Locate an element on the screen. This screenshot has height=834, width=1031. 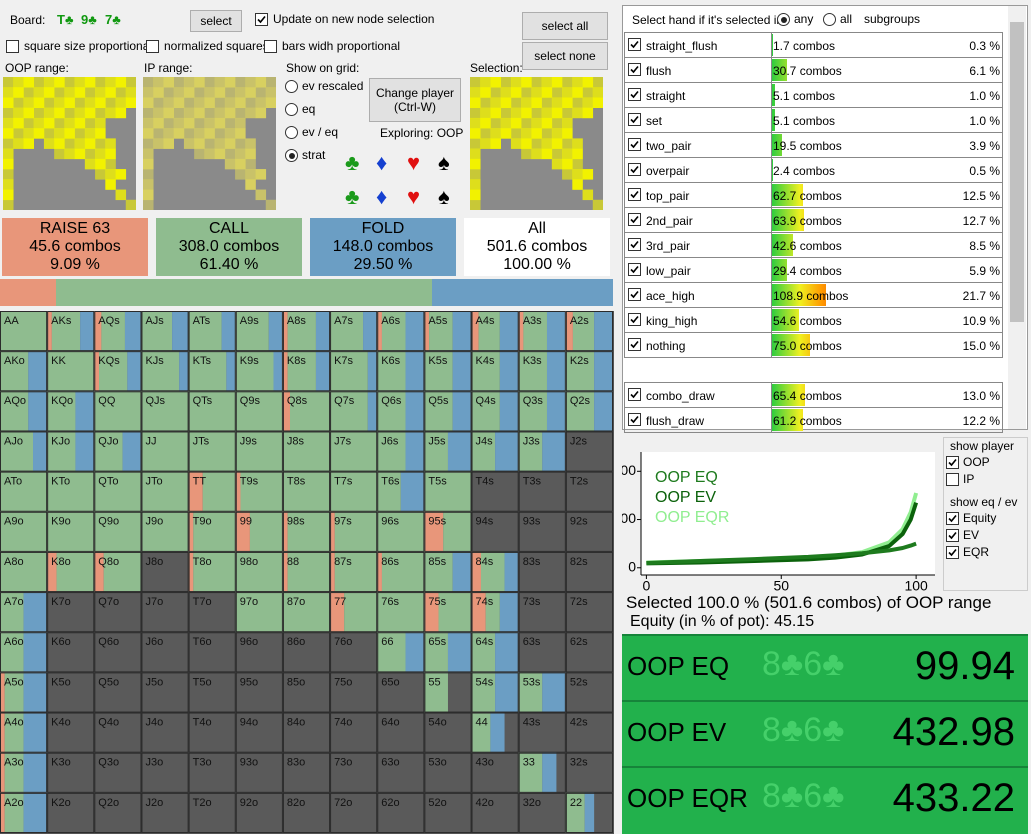
hand-cell: AJs is located at coordinates (165, 331).